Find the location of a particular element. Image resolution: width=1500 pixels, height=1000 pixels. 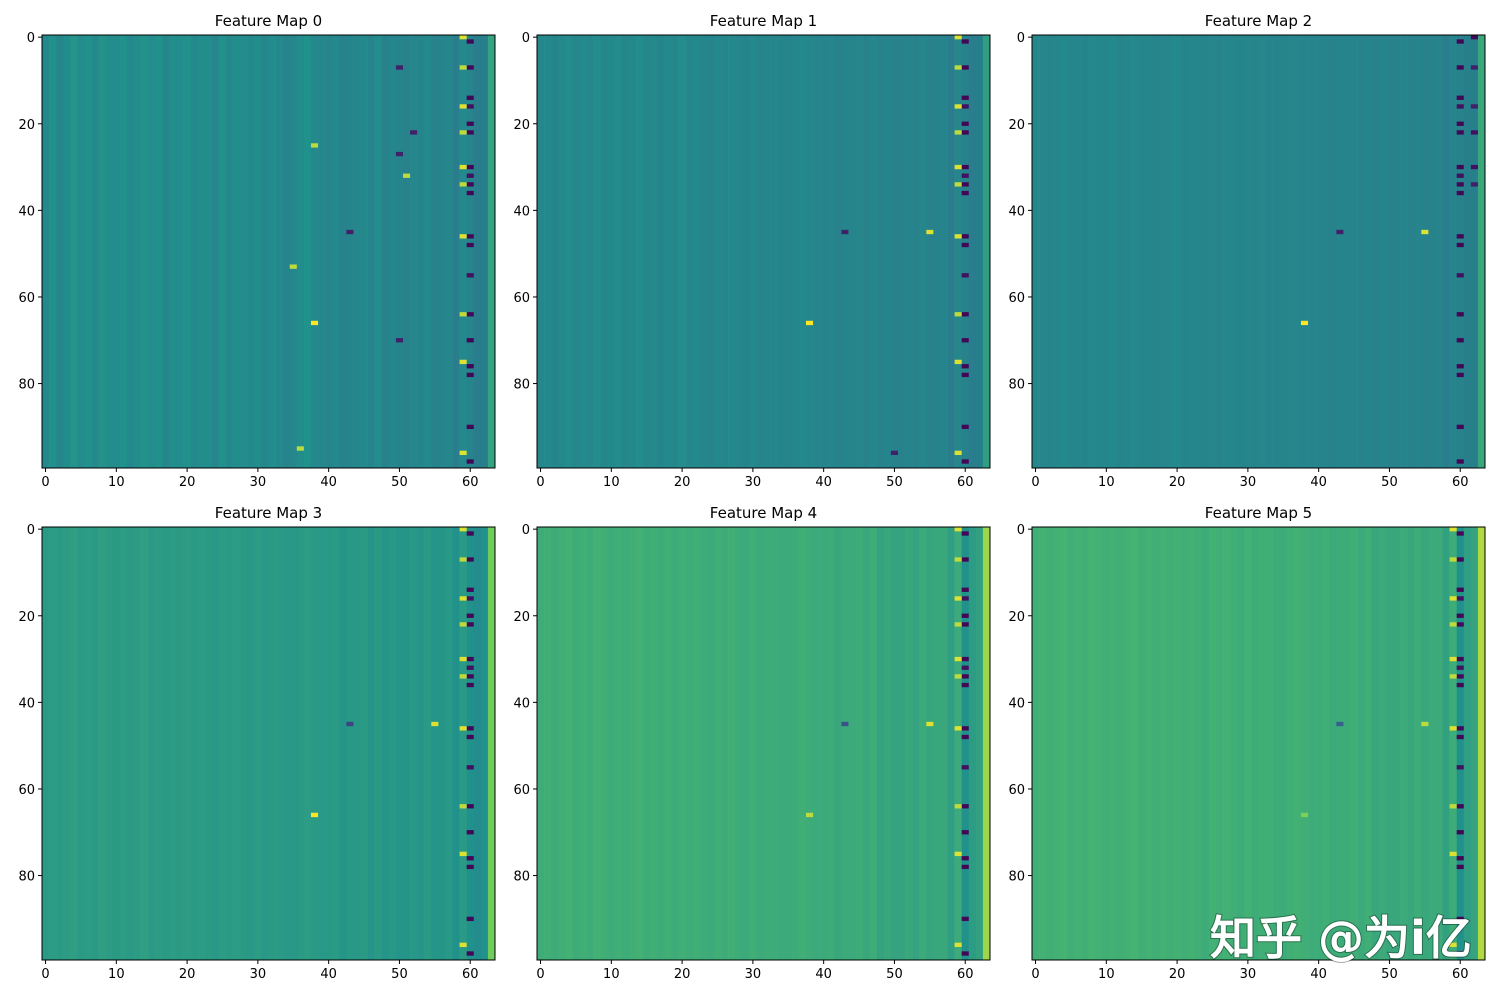

x-tick-label: 50 is located at coordinates (1389, 974).